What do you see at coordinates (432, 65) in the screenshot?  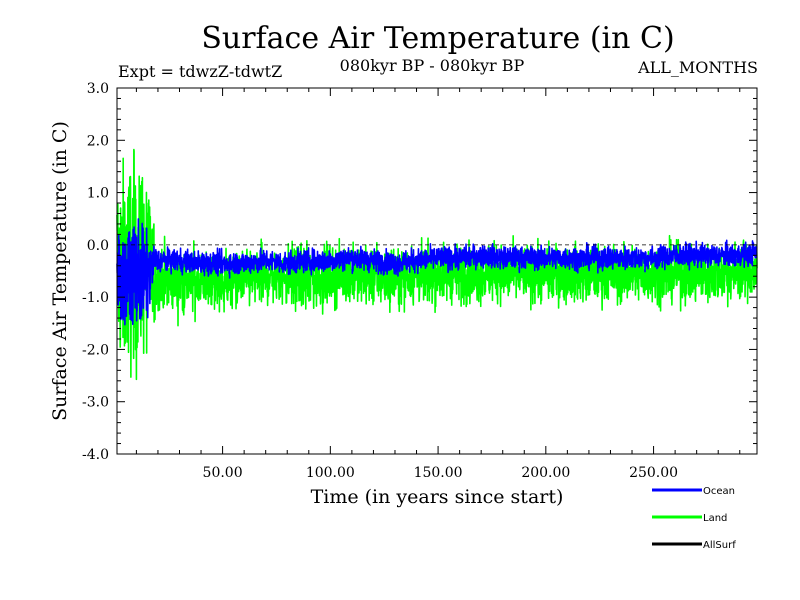 I see `chart-subtitle: 080kyr BP - 080kyr BP` at bounding box center [432, 65].